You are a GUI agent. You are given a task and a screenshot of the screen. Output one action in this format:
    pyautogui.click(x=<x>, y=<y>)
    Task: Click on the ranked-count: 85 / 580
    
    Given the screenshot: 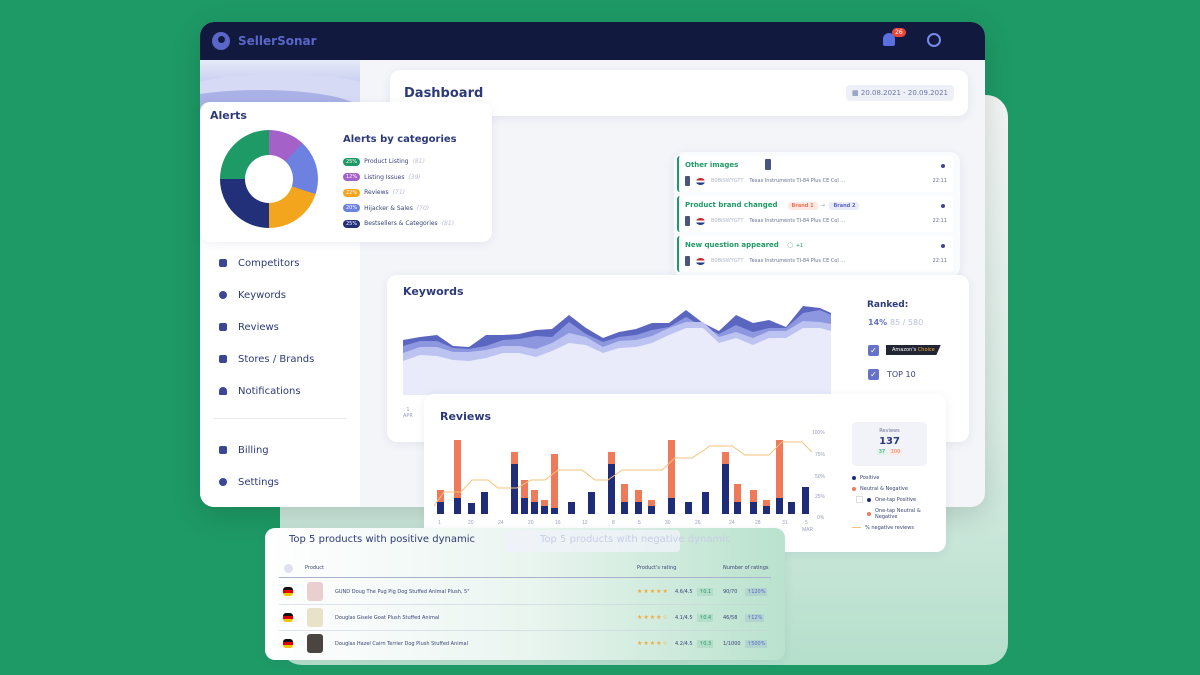 What is the action you would take?
    pyautogui.click(x=906, y=322)
    